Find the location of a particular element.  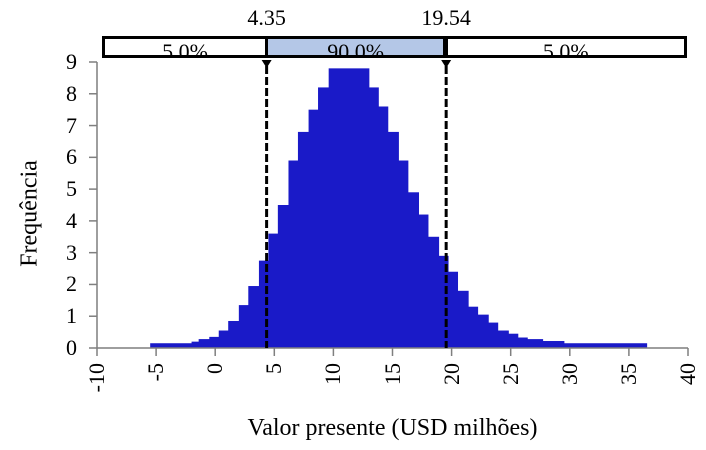

y-tick-label: 0 is located at coordinates (71, 347).